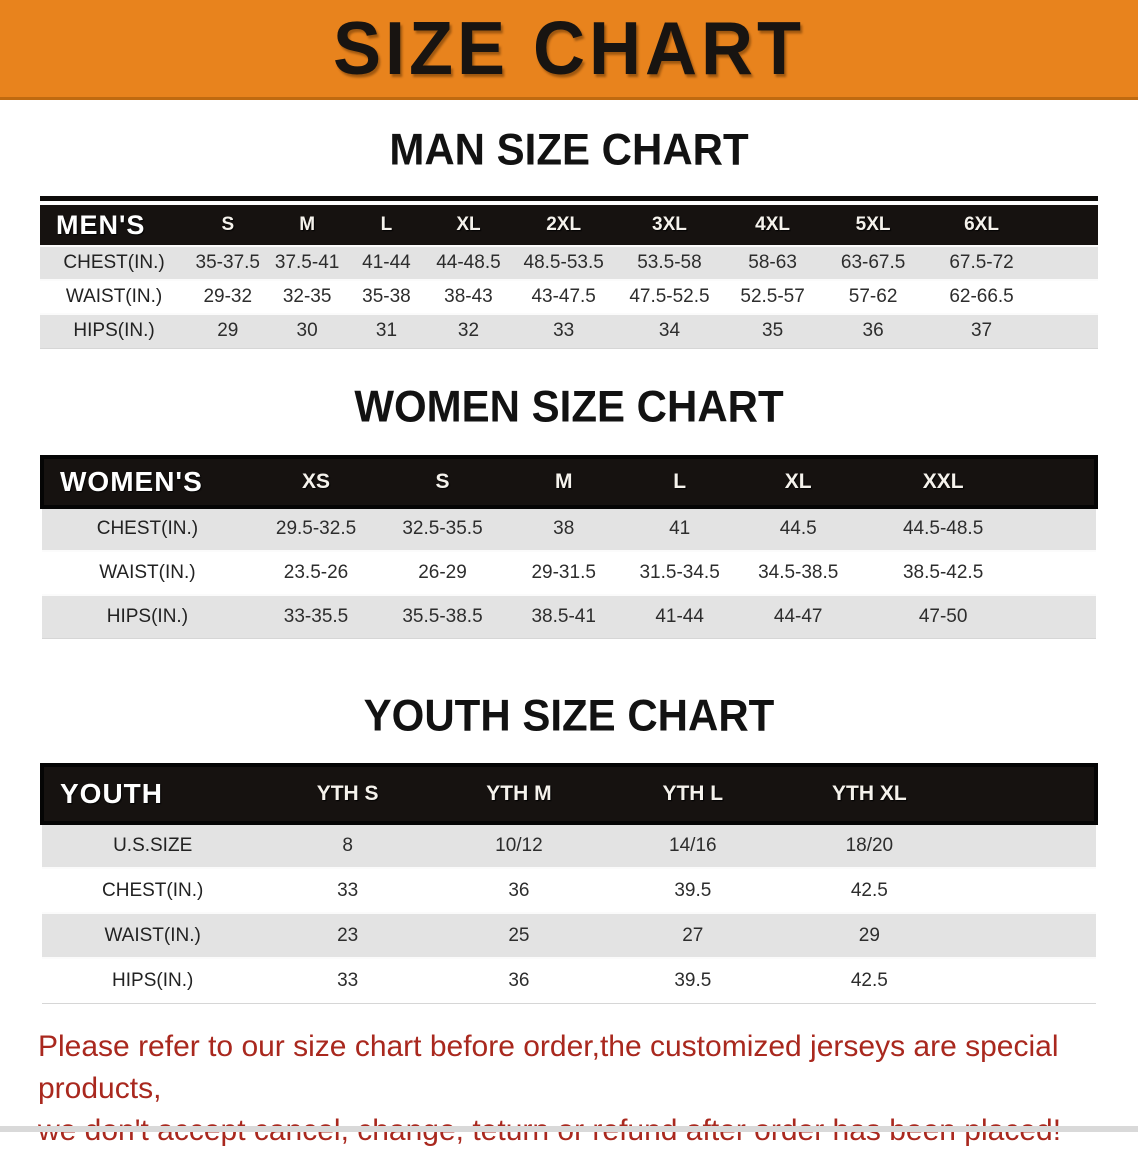 The height and width of the screenshot is (1152, 1138). I want to click on size-table-row: CHEST(IN.) 33 36 39.5 42.5, so click(569, 890).